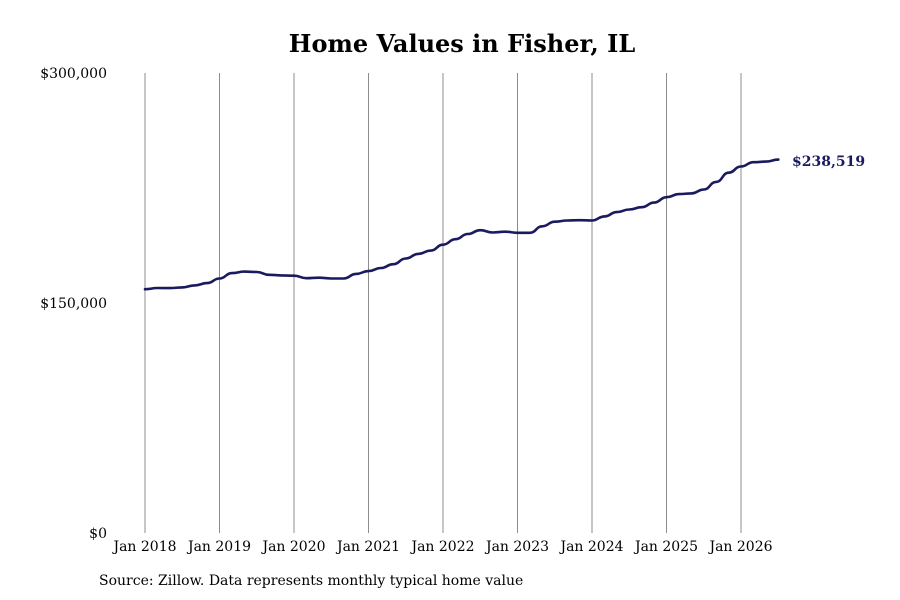 This screenshot has height=600, width=900. What do you see at coordinates (218, 547) in the screenshot?
I see `x-tick-label: Jan 2019` at bounding box center [218, 547].